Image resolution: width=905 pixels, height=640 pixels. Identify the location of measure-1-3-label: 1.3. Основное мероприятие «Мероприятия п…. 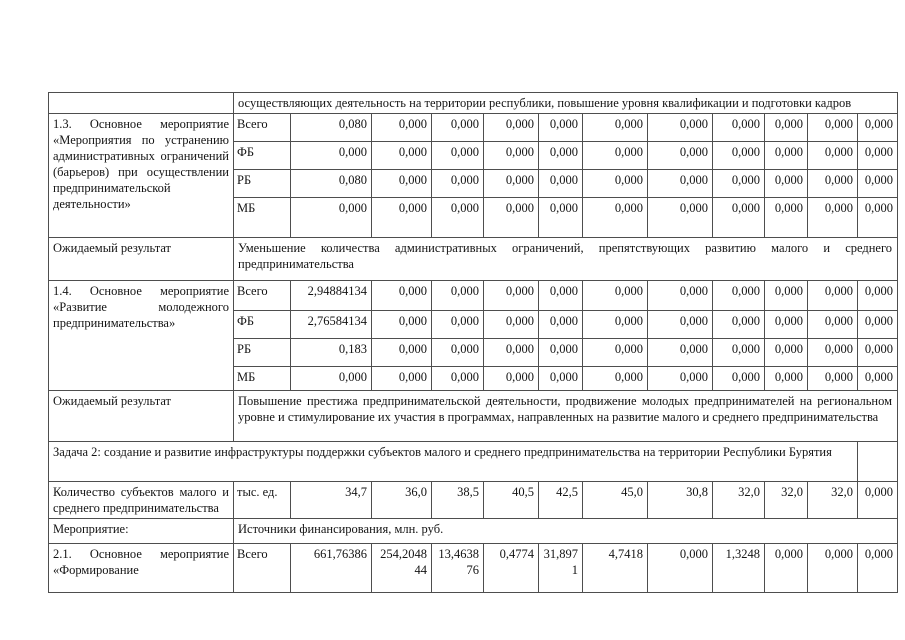
(141, 175).